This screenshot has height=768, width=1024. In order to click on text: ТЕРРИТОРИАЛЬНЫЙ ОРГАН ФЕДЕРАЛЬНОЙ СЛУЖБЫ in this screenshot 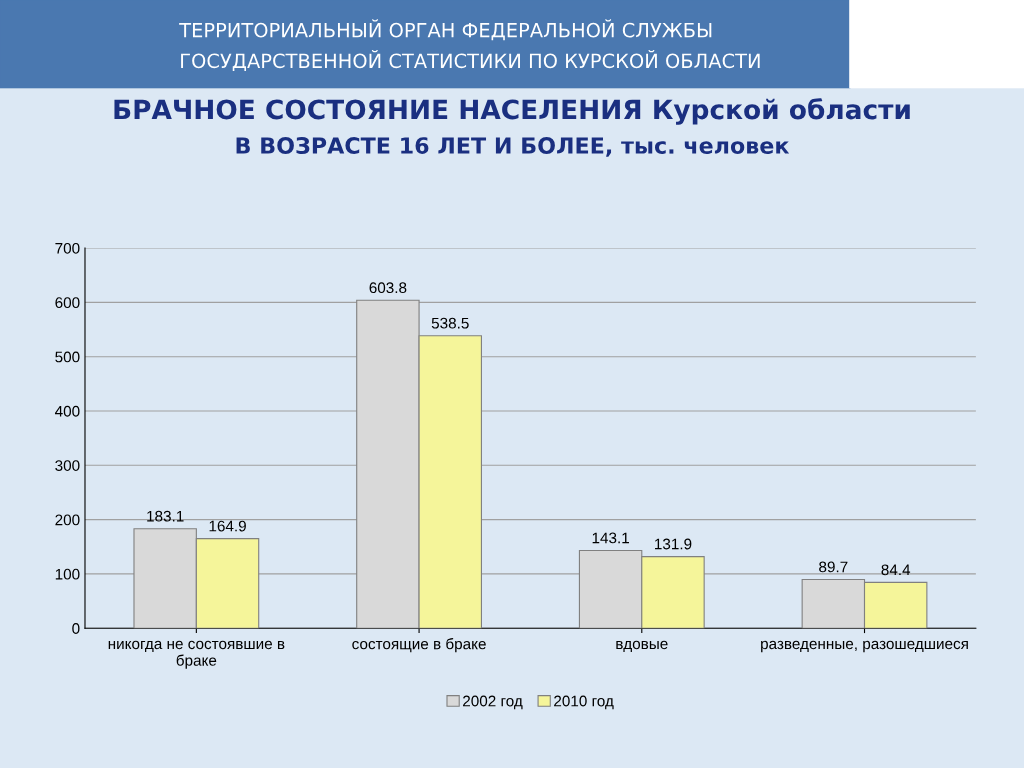, I will do `click(445, 30)`.